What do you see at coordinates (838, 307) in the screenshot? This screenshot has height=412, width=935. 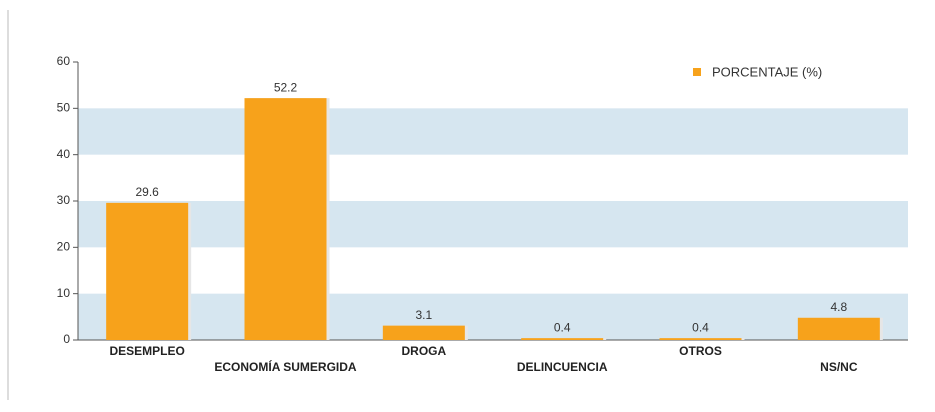 I see `value-label: 4.8` at bounding box center [838, 307].